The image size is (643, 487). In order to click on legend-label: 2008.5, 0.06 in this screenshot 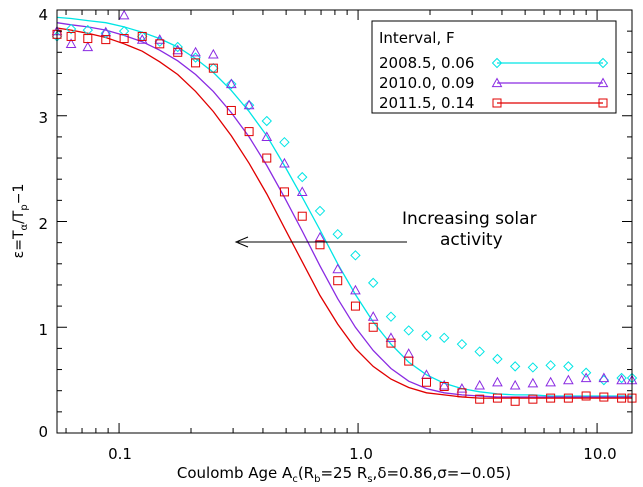, I will do `click(426, 63)`.